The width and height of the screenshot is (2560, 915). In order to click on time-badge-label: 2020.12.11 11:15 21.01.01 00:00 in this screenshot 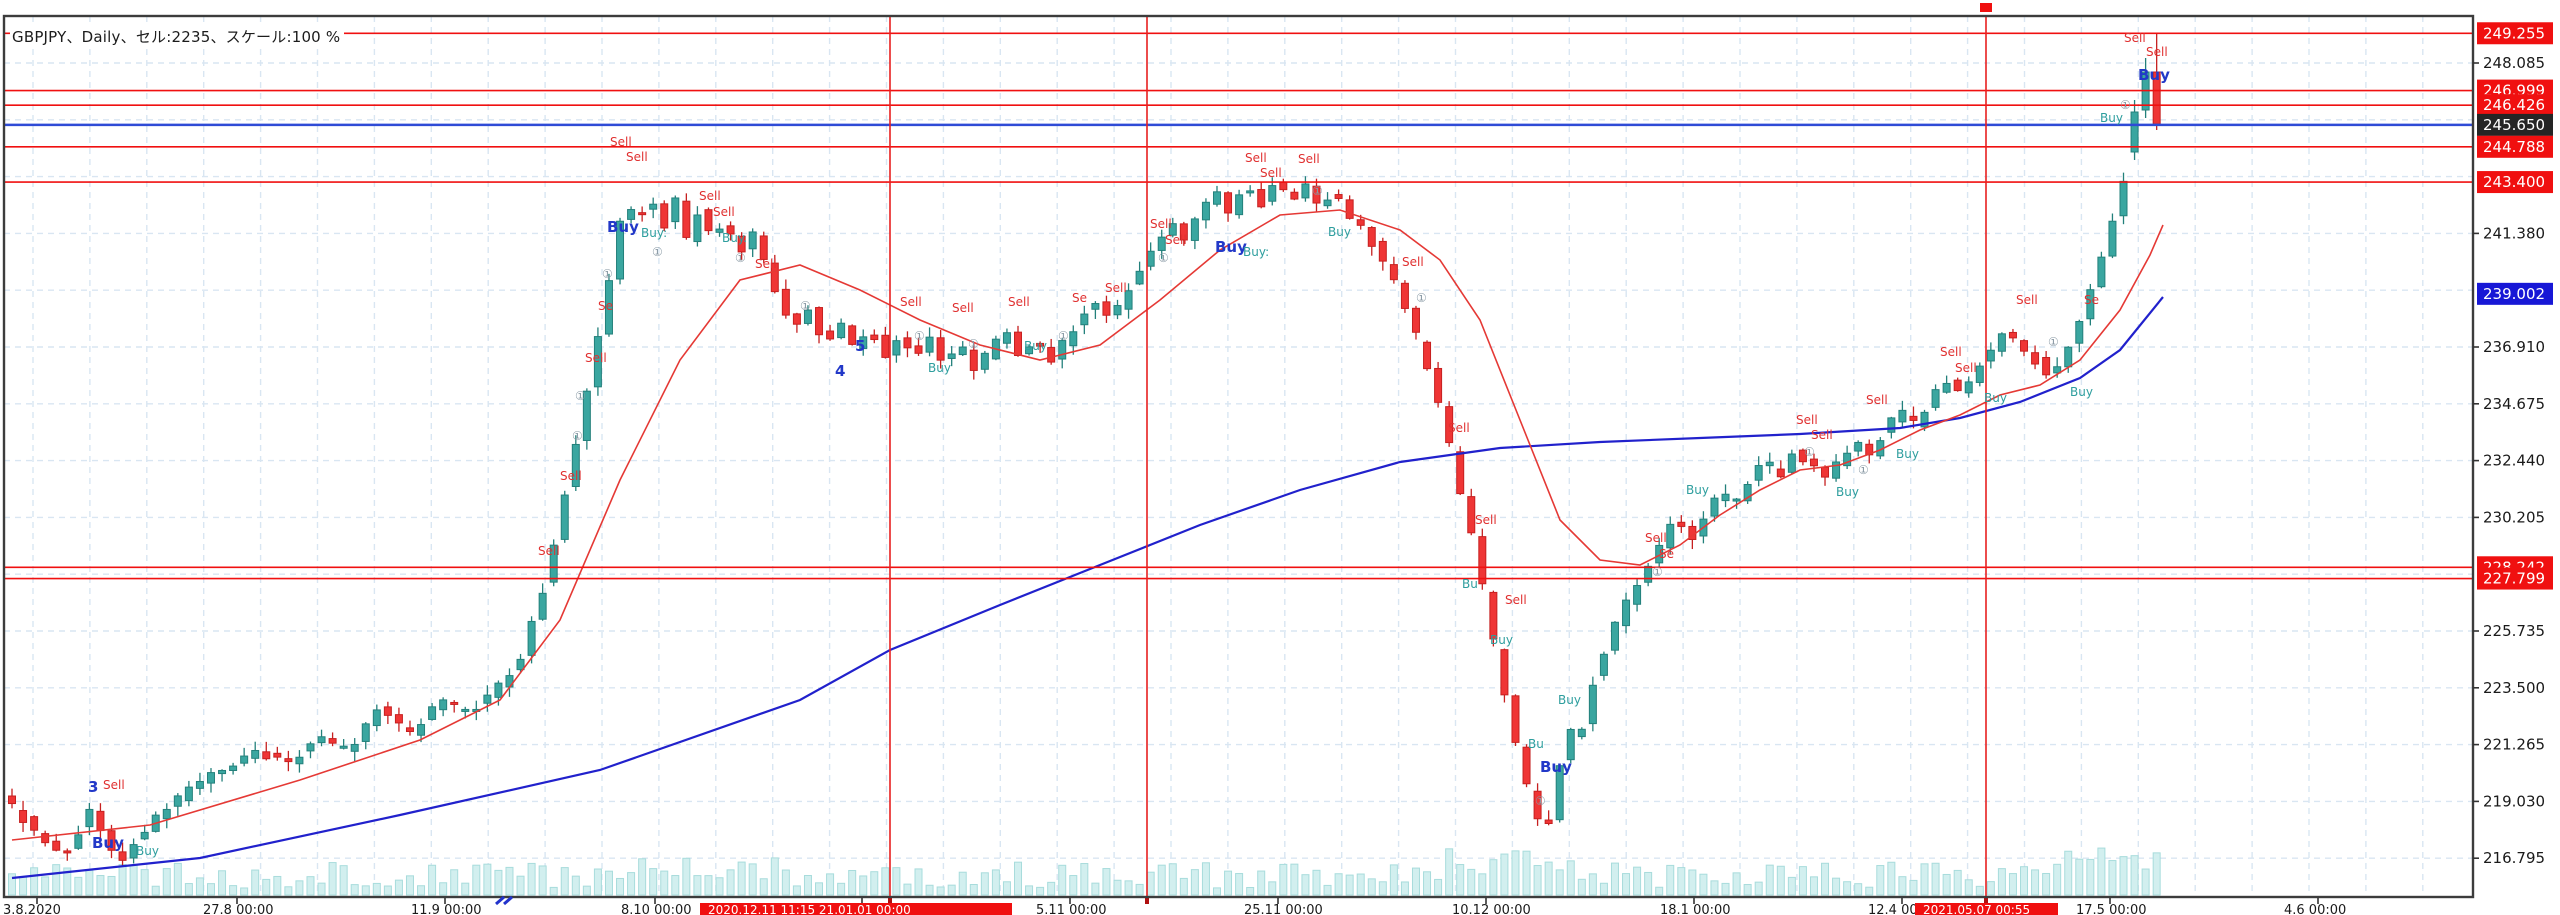, I will do `click(809, 909)`.